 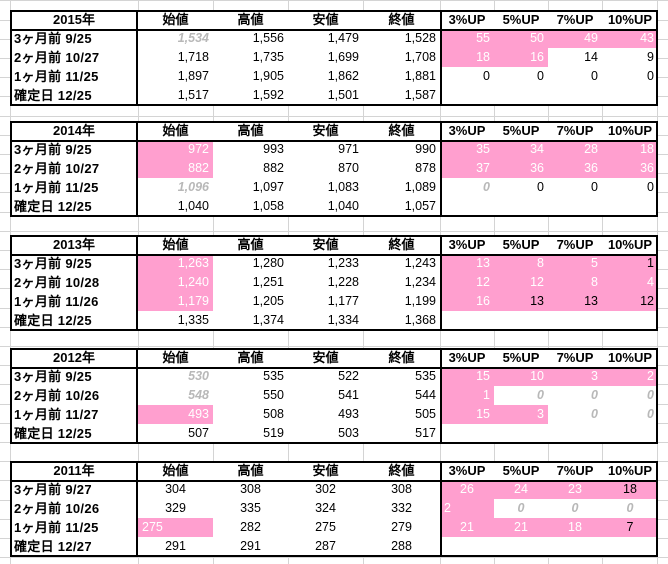 What do you see at coordinates (630, 38) in the screenshot?
I see `up10-cell: 43` at bounding box center [630, 38].